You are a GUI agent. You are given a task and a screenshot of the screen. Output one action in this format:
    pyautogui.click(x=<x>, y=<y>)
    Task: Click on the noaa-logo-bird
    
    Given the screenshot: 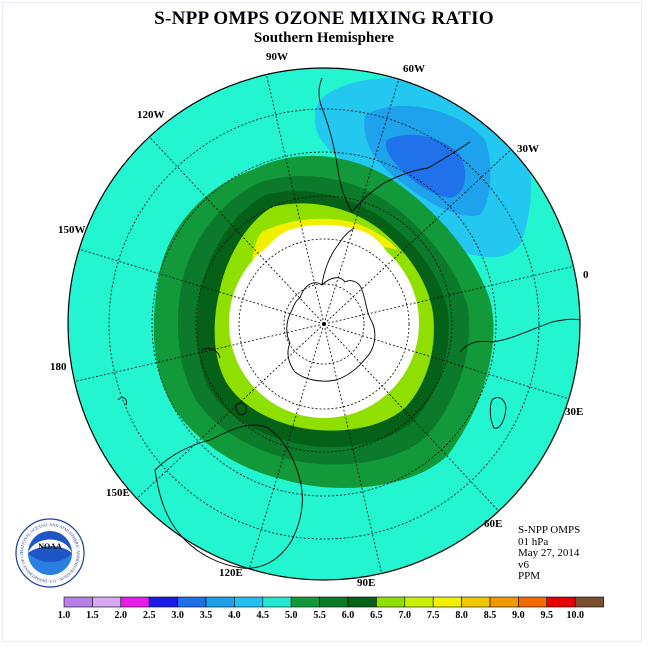 What is the action you would take?
    pyautogui.click(x=50, y=546)
    